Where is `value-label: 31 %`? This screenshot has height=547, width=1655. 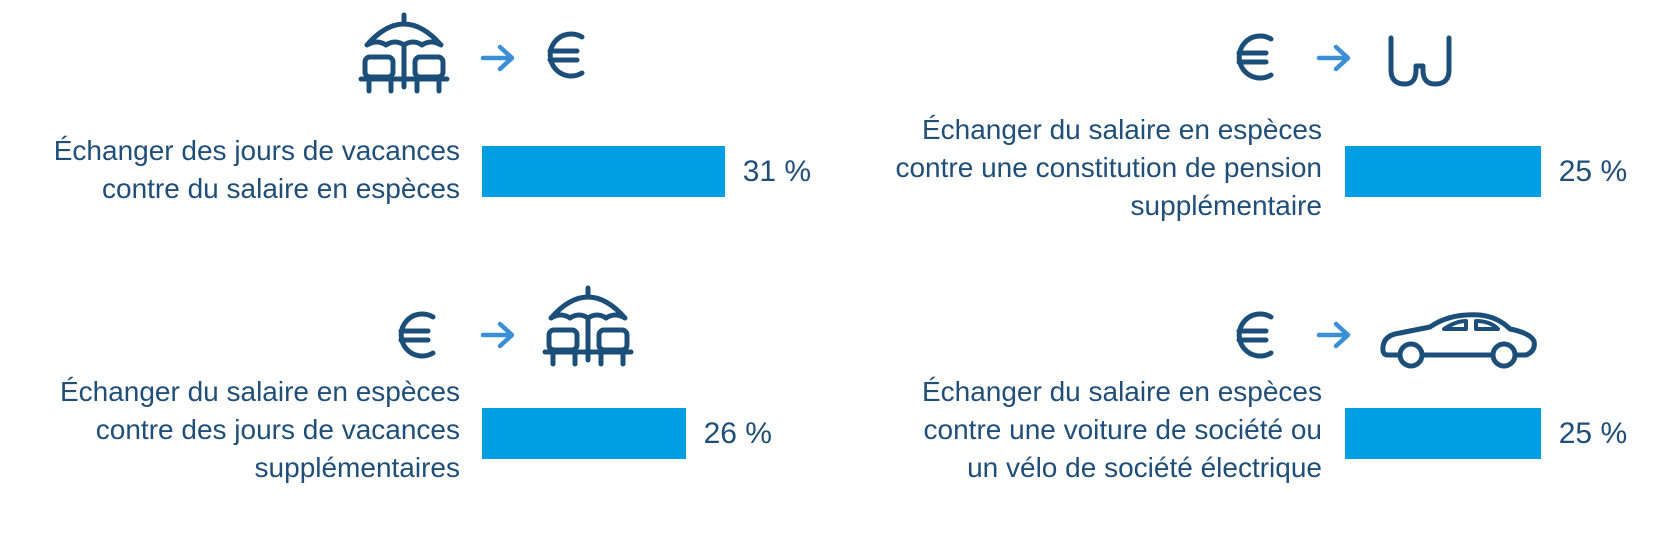
value-label: 31 % is located at coordinates (777, 171).